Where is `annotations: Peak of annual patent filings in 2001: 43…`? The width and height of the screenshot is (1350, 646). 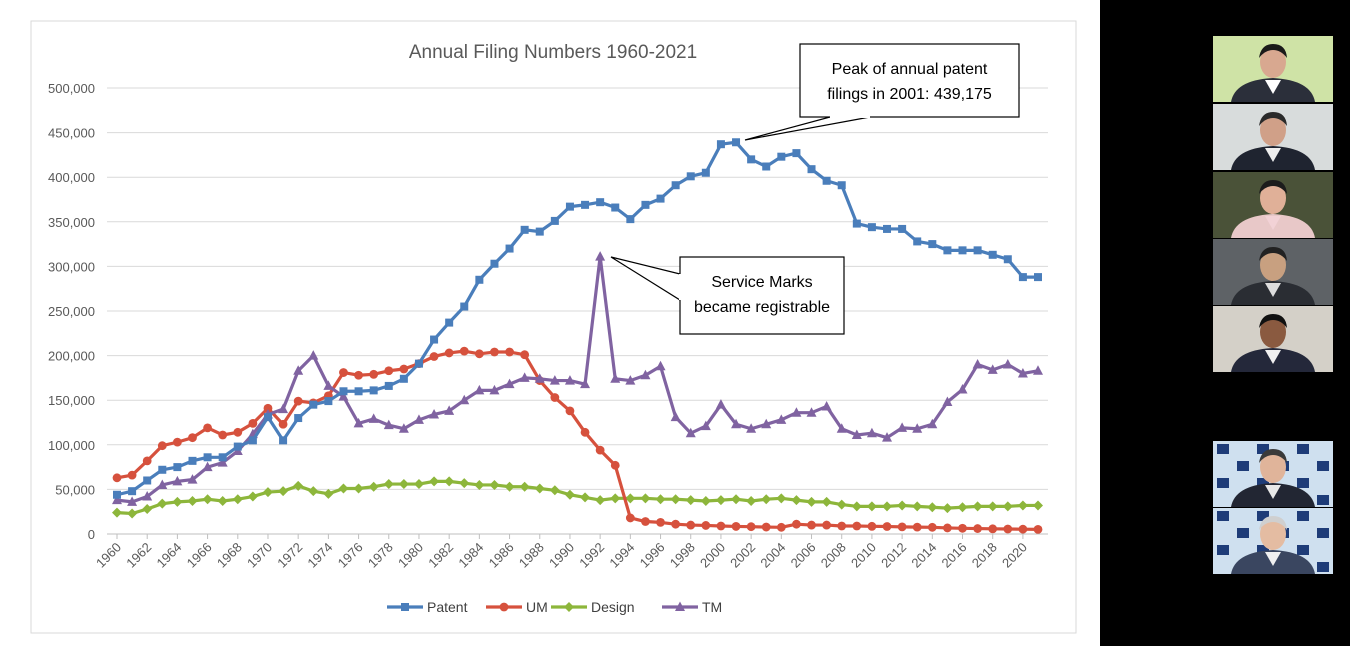 annotations: Peak of annual patent filings in 2001: 43… is located at coordinates (815, 189).